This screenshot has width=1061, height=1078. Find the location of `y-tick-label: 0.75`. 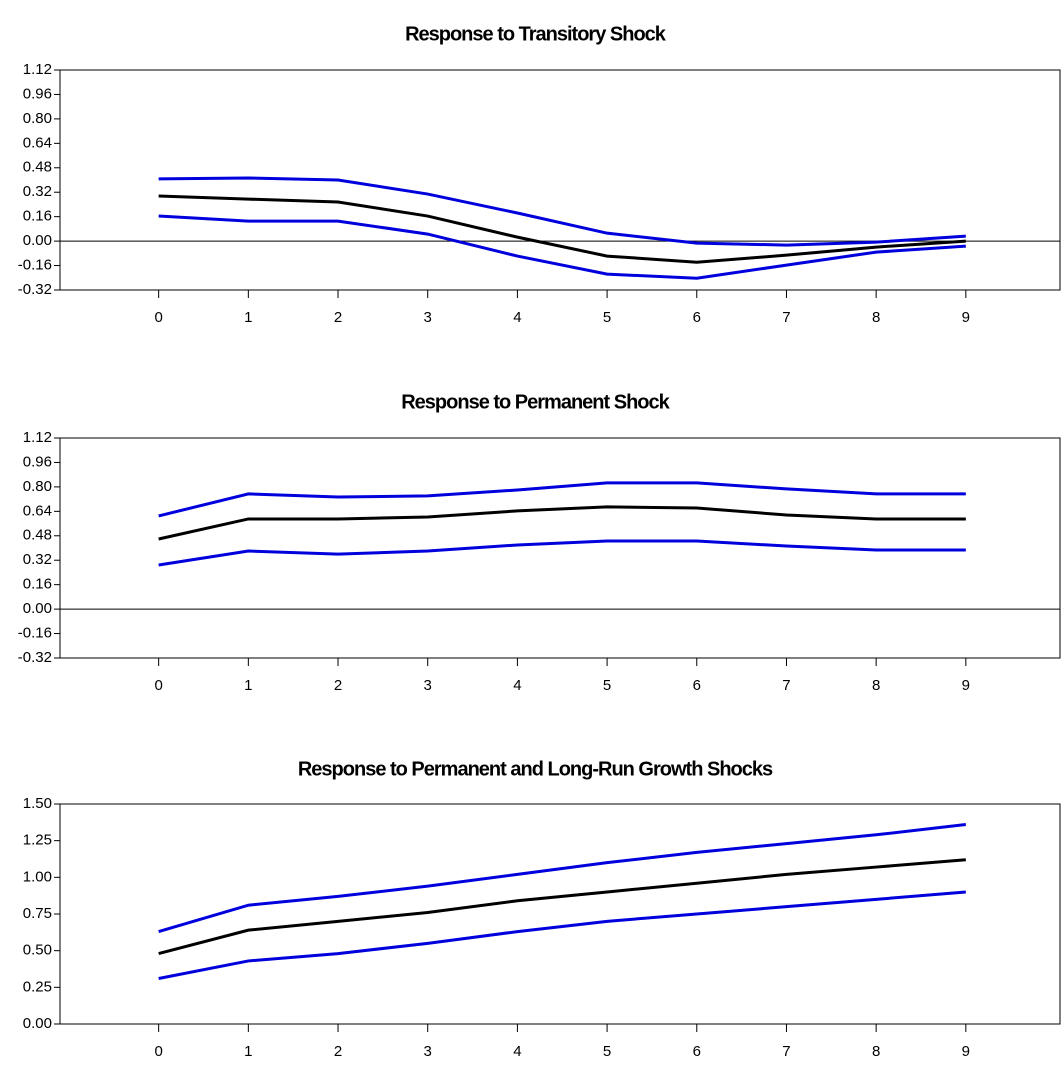

y-tick-label: 0.75 is located at coordinates (37, 913).